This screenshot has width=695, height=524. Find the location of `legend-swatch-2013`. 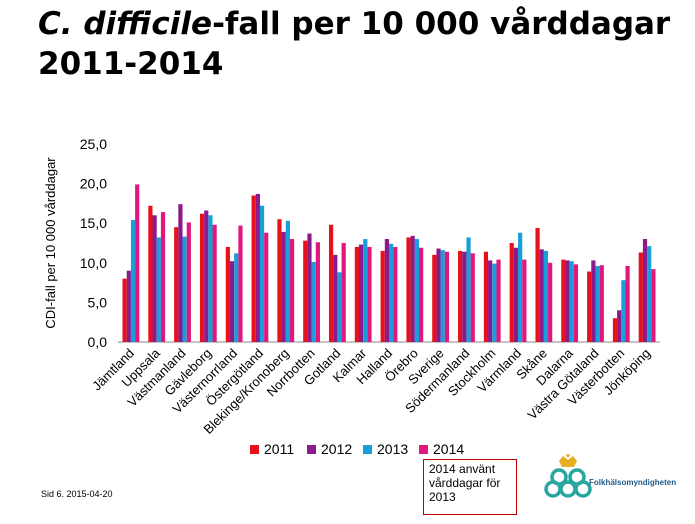

legend-swatch-2013 is located at coordinates (367, 449).